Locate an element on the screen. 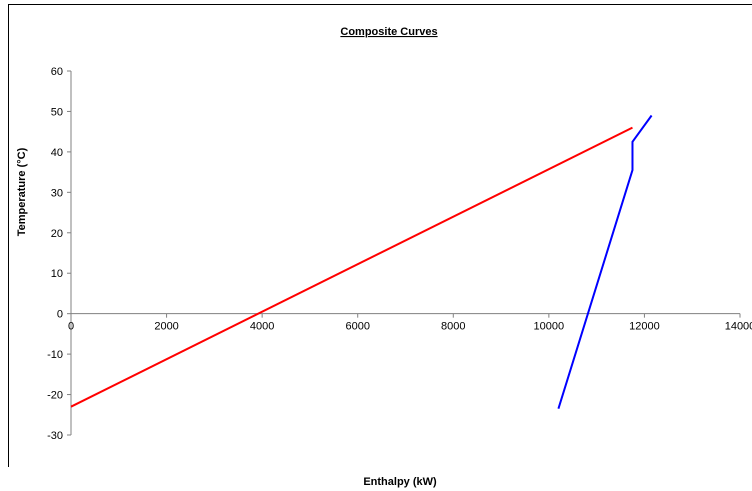  y-tick-label: -30 is located at coordinates (55, 436).